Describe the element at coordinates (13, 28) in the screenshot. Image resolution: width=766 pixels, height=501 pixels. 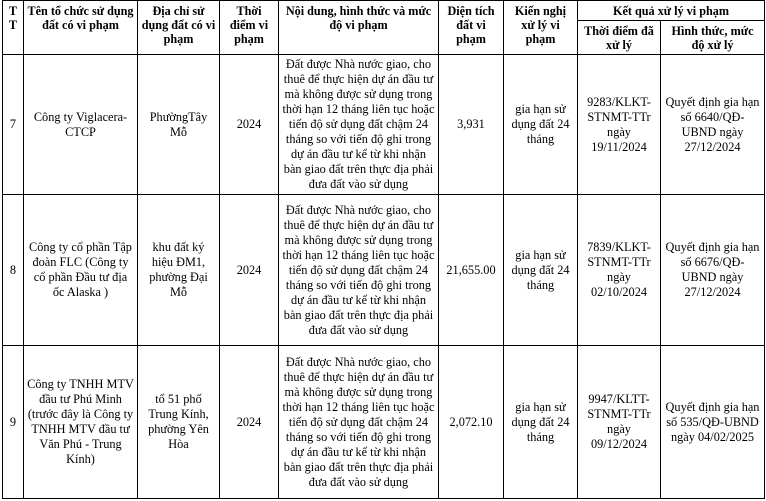
I see `column-header-tt: TT` at that location.